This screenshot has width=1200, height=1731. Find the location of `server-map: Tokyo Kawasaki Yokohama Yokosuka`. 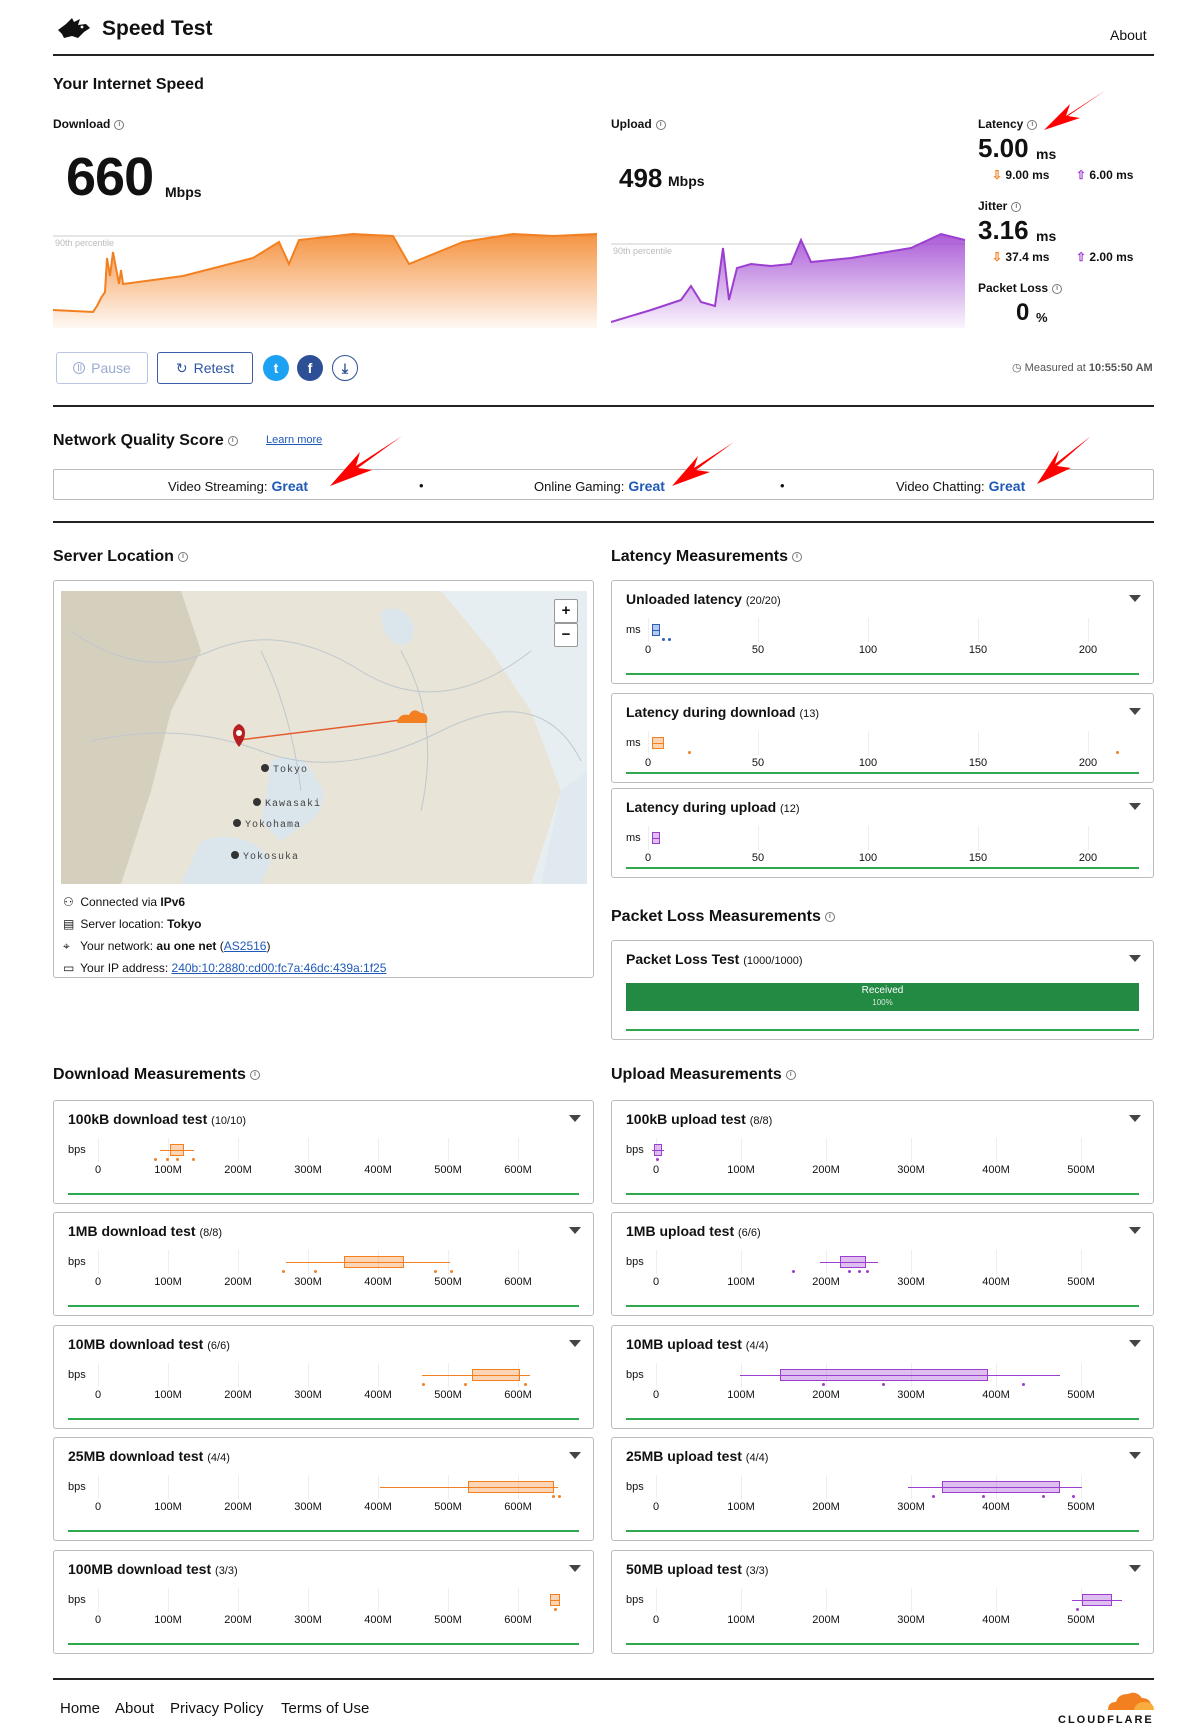

server-map: Tokyo Kawasaki Yokohama Yokosuka is located at coordinates (324, 737).